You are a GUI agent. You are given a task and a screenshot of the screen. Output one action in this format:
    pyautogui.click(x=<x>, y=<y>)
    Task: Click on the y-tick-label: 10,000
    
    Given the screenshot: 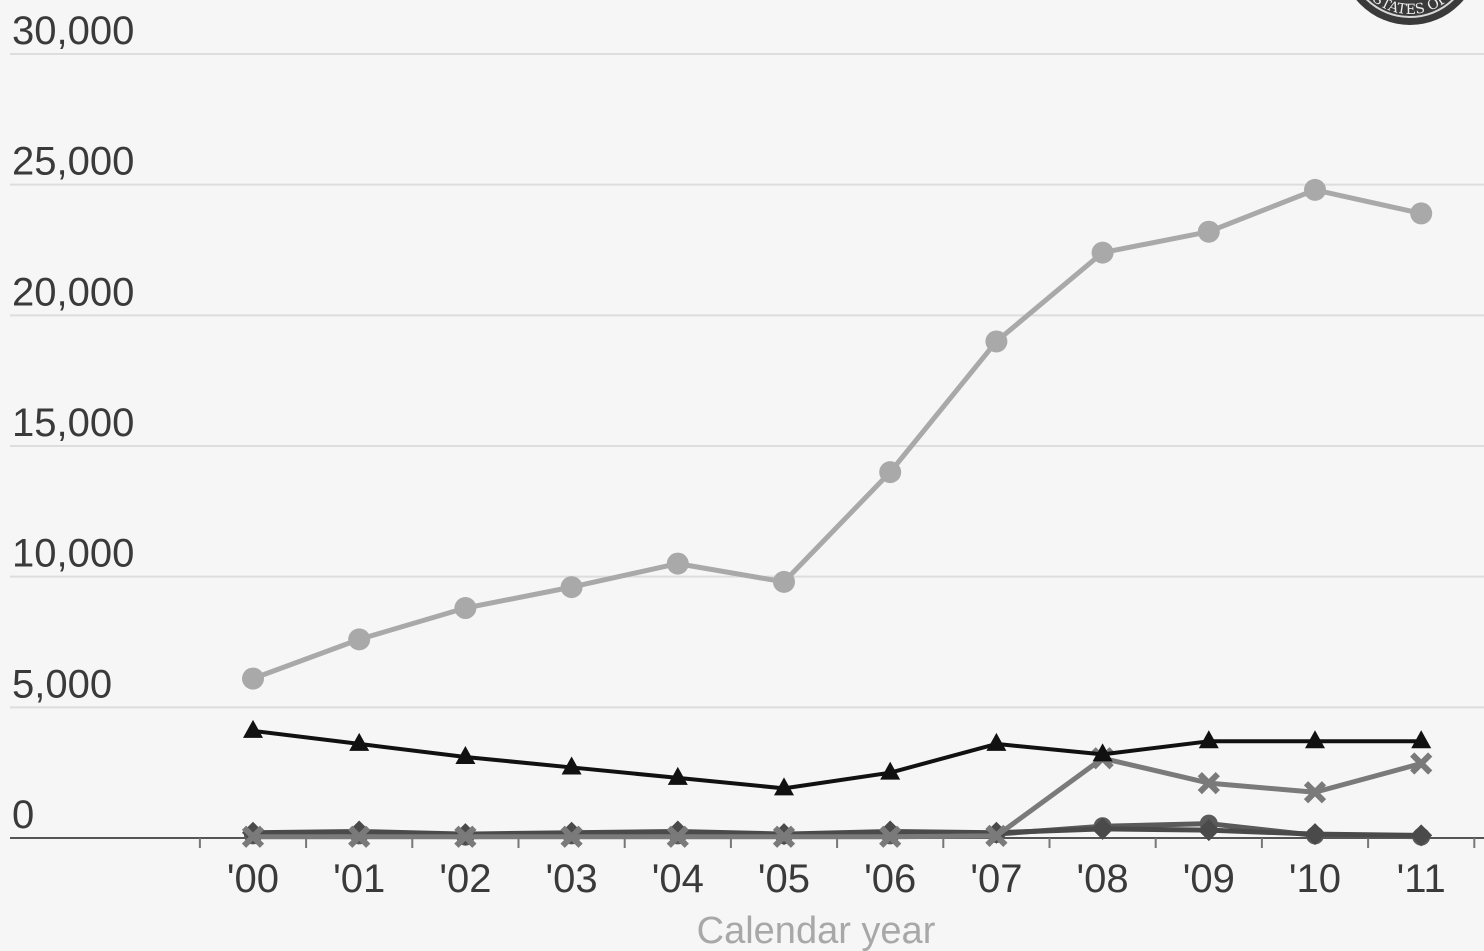 What is the action you would take?
    pyautogui.click(x=73, y=554)
    